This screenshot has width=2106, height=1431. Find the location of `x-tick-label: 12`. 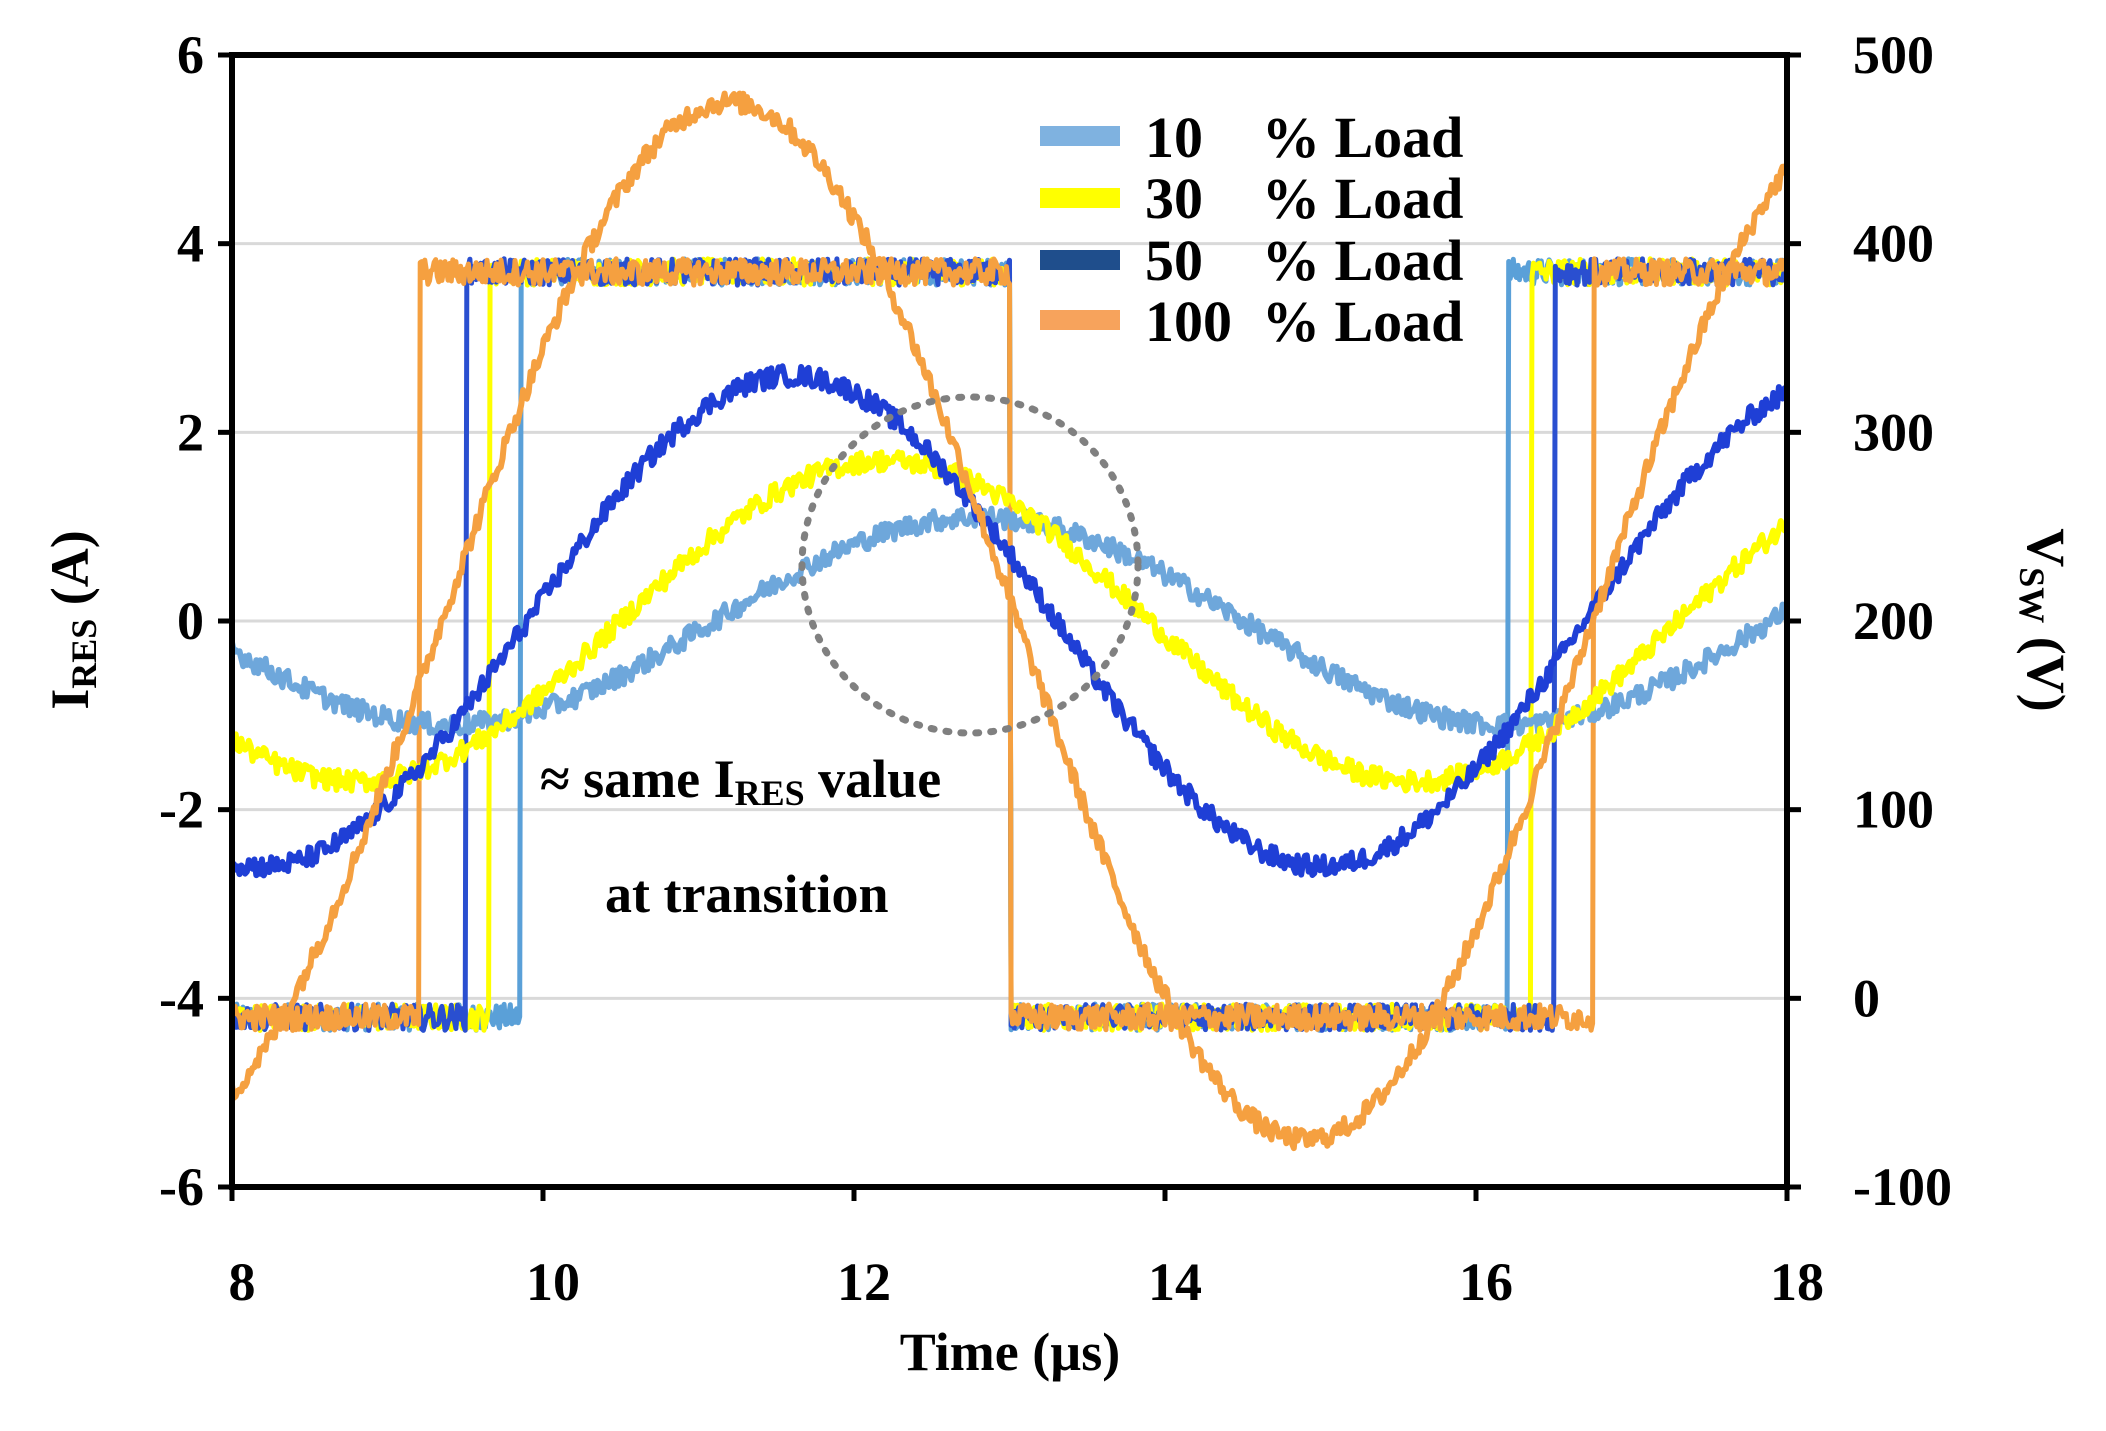

x-tick-label: 12 is located at coordinates (864, 1282).